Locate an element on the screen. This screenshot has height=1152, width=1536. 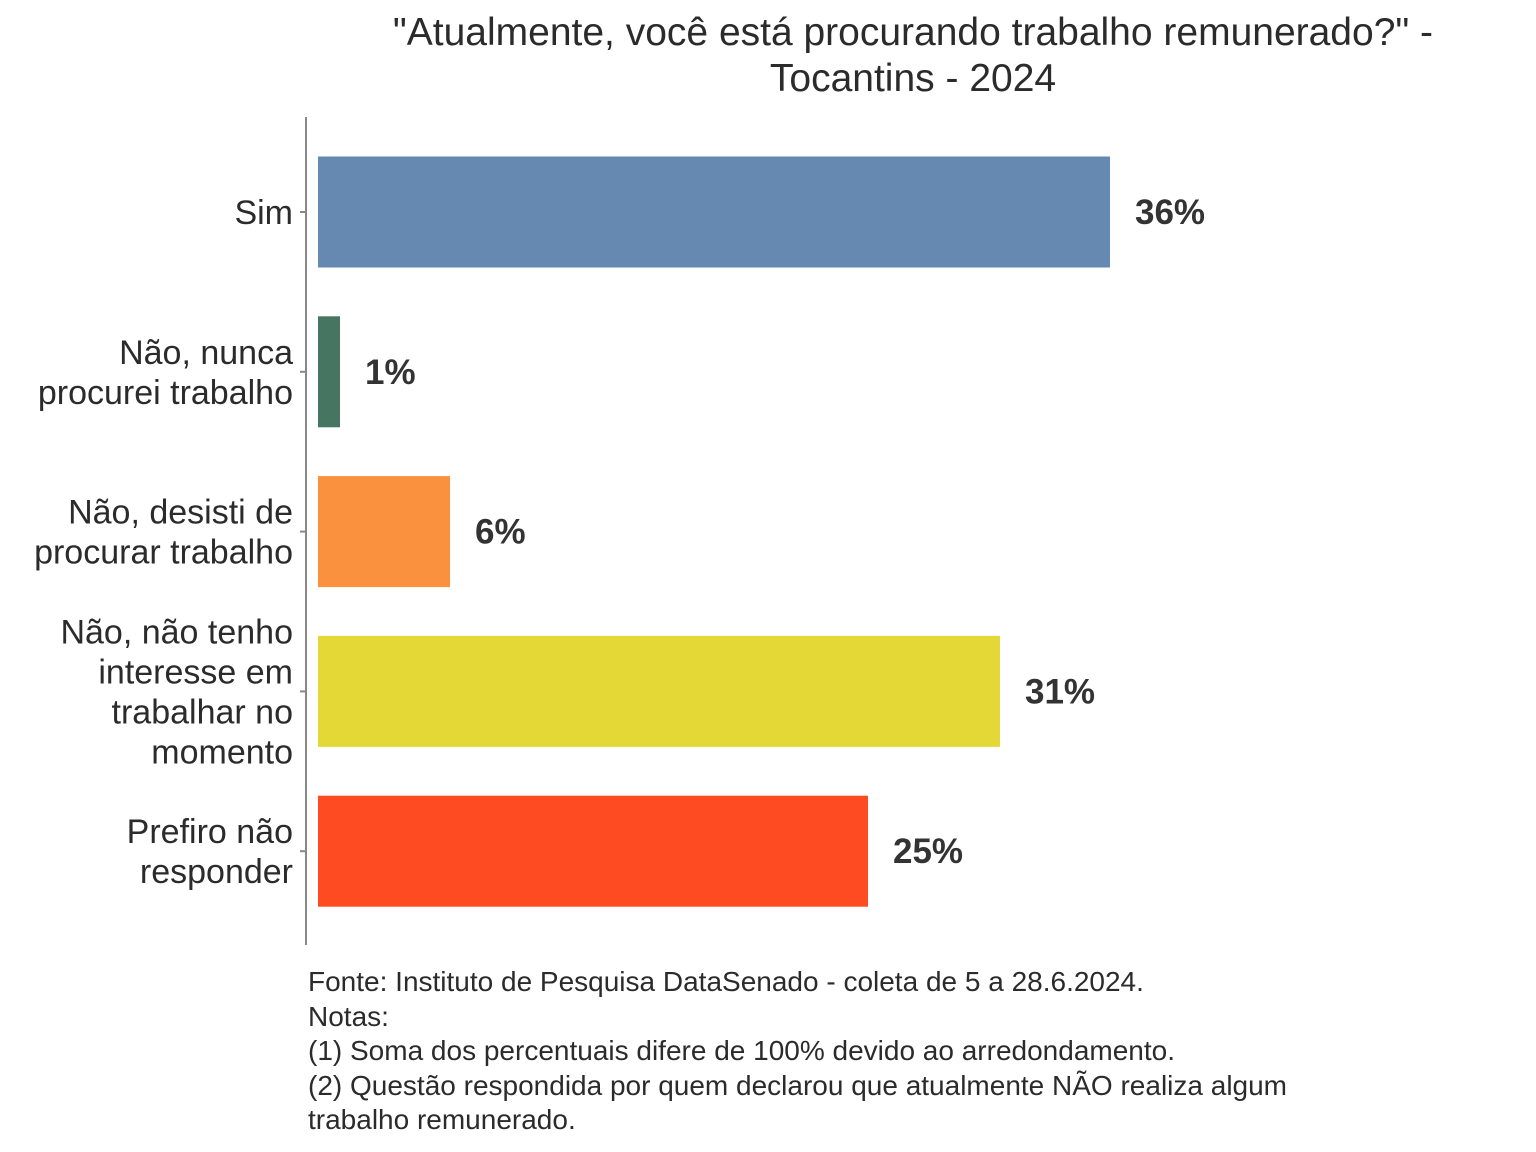
category-label-line: Sim is located at coordinates (263, 213).